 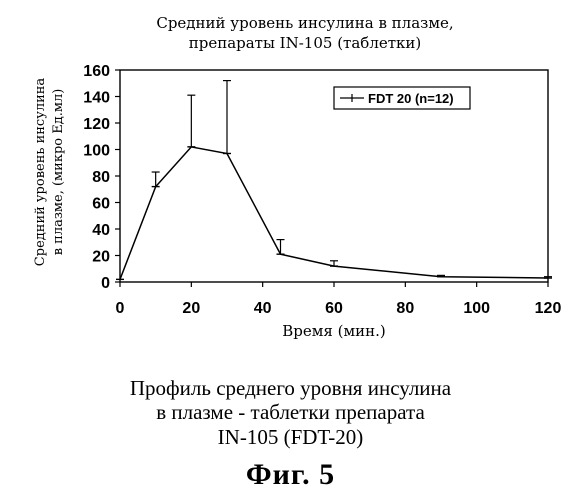 I want to click on y-tick-label: 20, so click(x=101, y=257).